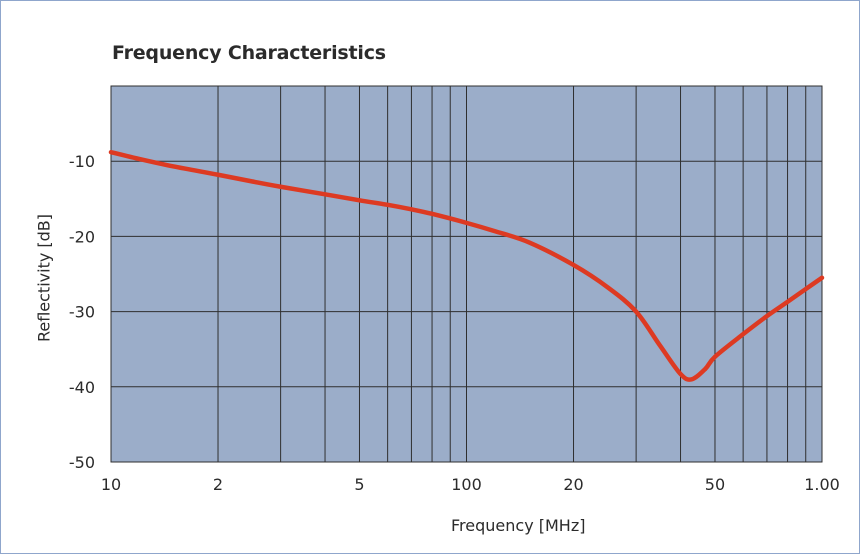 This screenshot has width=860, height=554. I want to click on y-tick-label: -10, so click(82, 161).